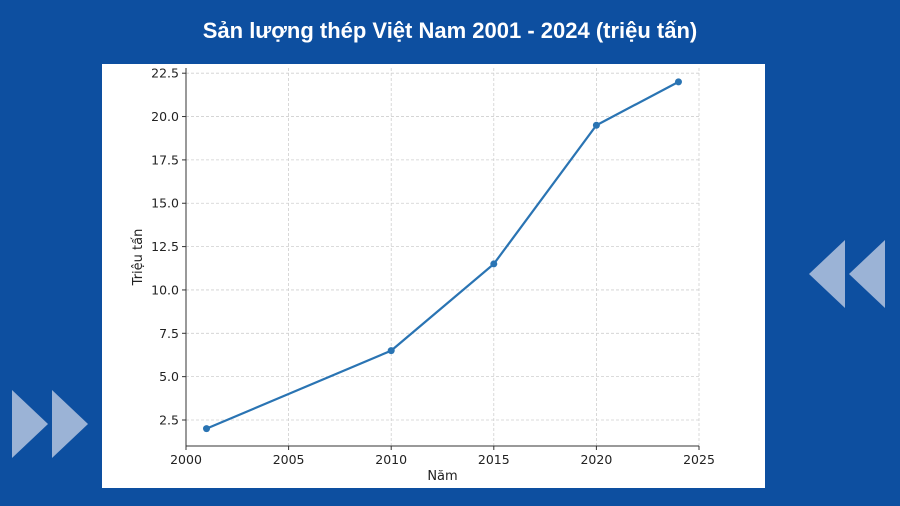 This screenshot has height=506, width=900. I want to click on y-tick-label: 2.5, so click(169, 419).